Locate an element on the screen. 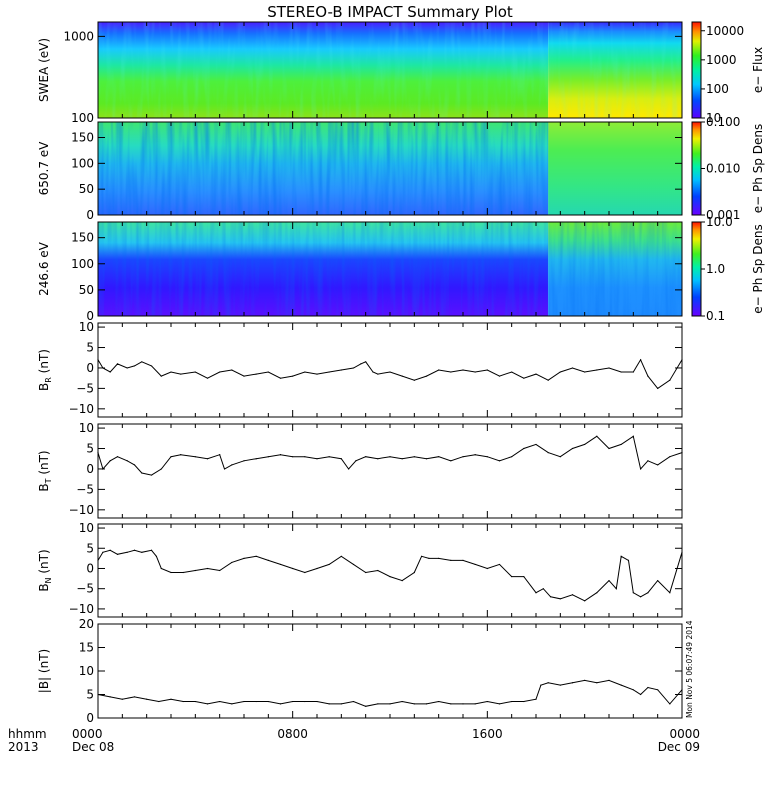 Image resolution: width=780 pixels, height=785 pixels. y-axis-label-unit: (nT) is located at coordinates (44, 563).